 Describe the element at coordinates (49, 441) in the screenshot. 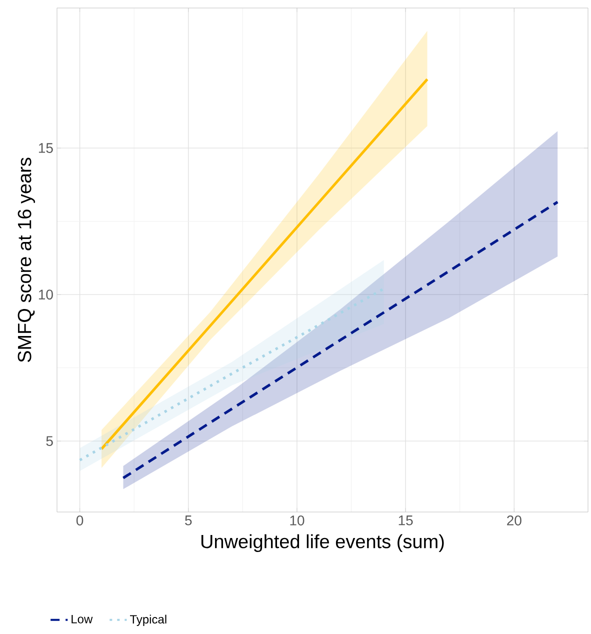

I see `y-tick-label: 5` at that location.